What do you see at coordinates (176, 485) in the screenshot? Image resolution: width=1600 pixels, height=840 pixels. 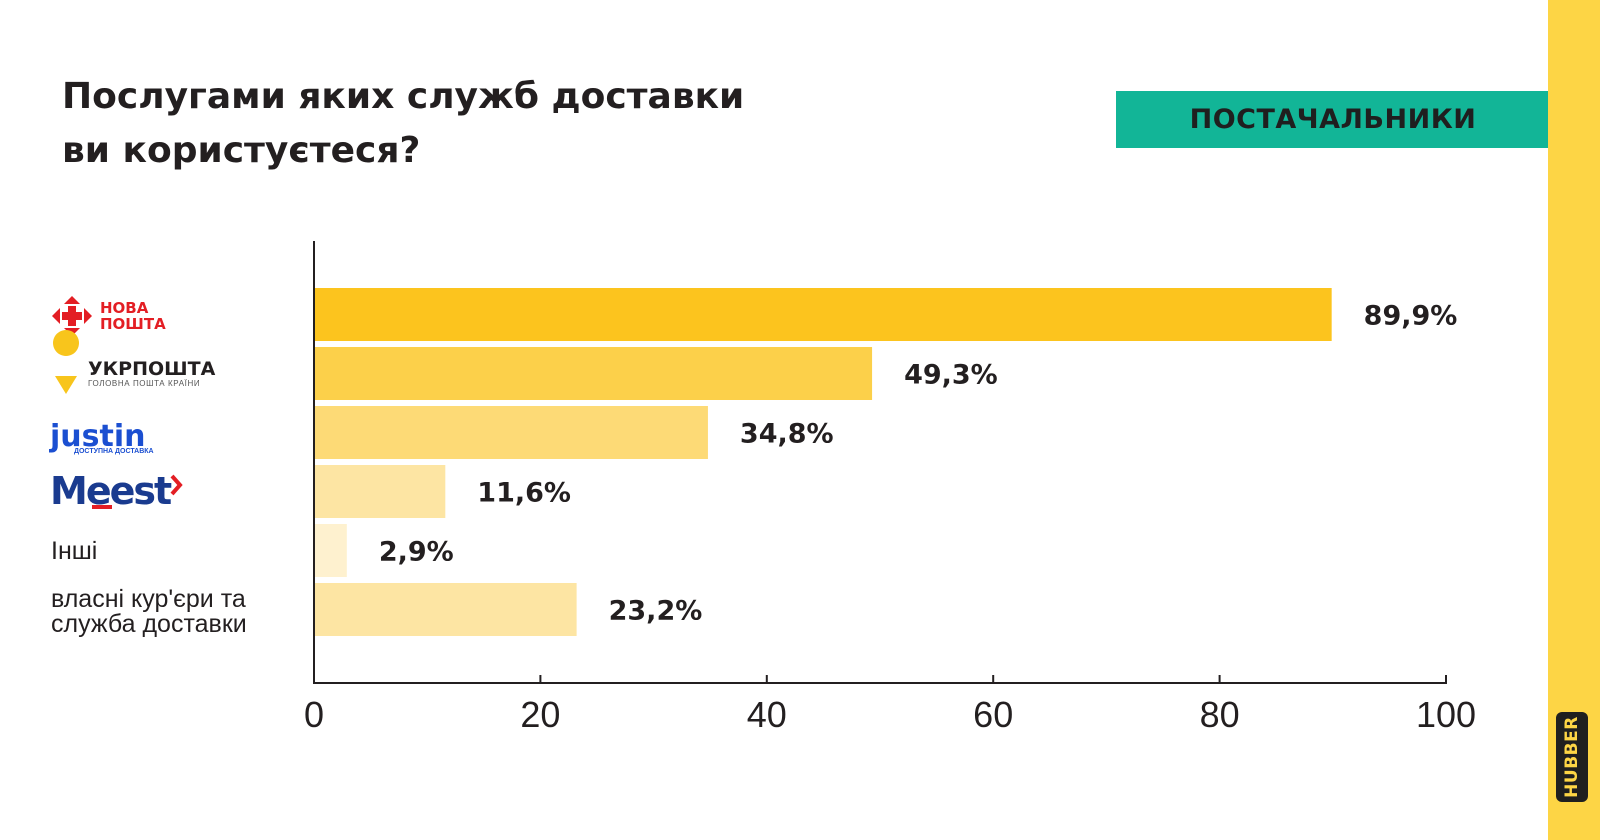 I see `meest-chevron-icon` at bounding box center [176, 485].